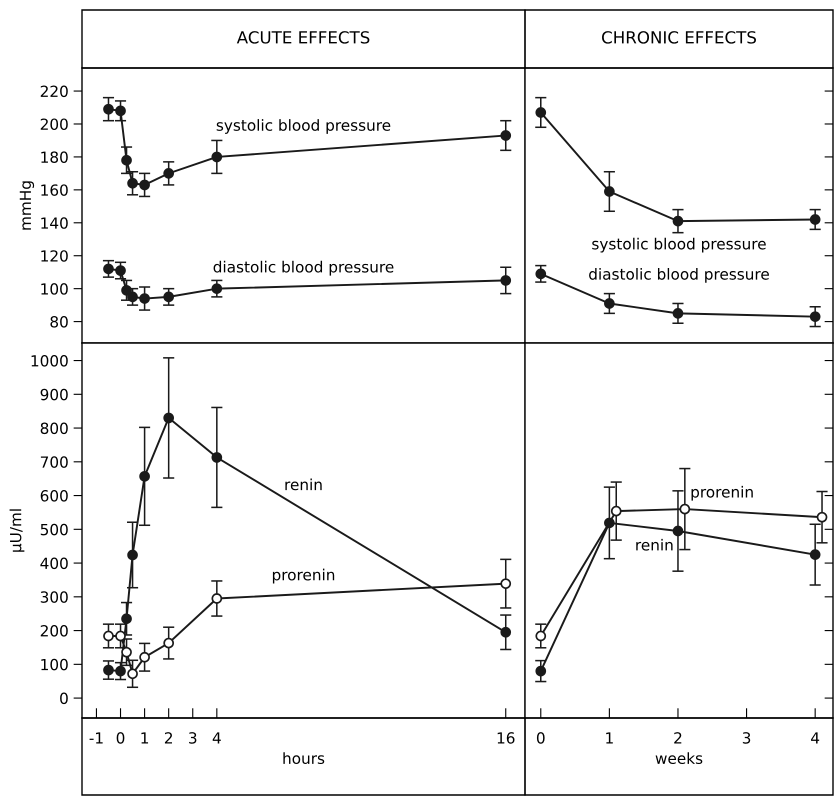 This screenshot has height=798, width=835. What do you see at coordinates (17, 530) in the screenshot?
I see `y-axis-title: μU/ml` at bounding box center [17, 530].